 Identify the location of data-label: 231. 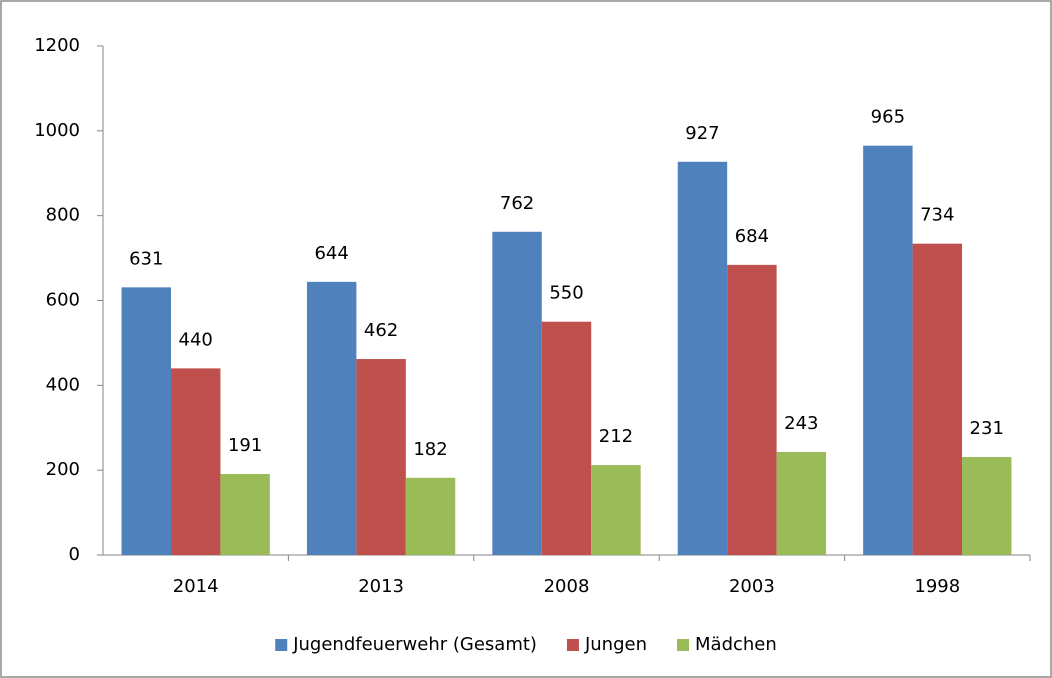
(987, 428).